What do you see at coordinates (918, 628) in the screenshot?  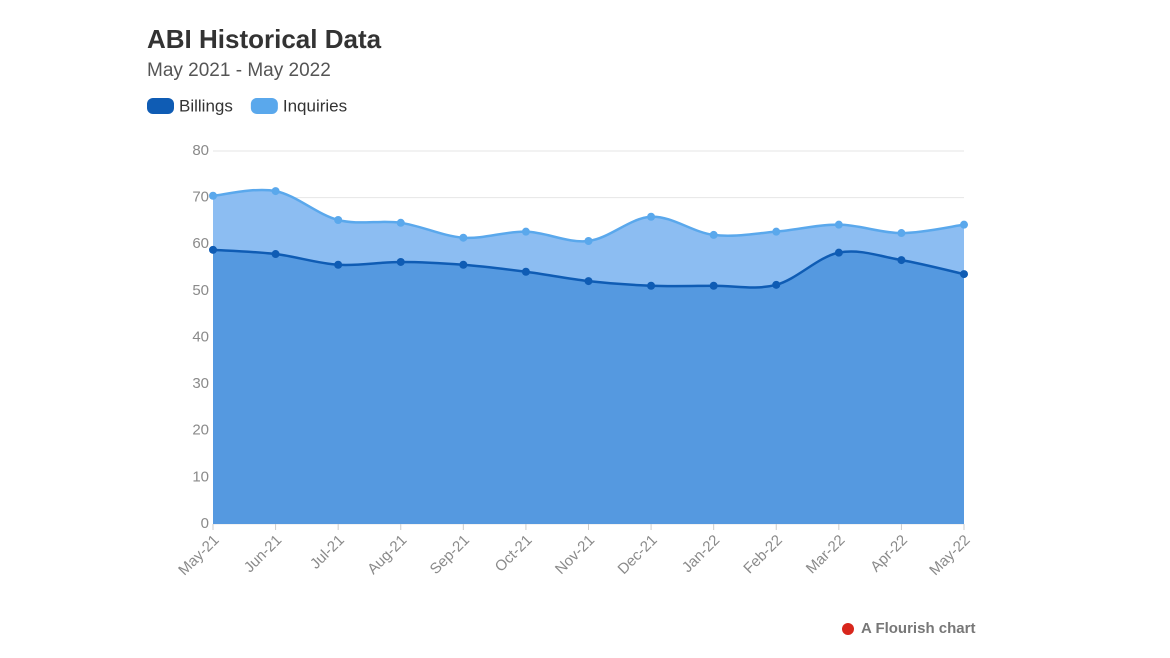 I see `footer: A Flourish chart` at bounding box center [918, 628].